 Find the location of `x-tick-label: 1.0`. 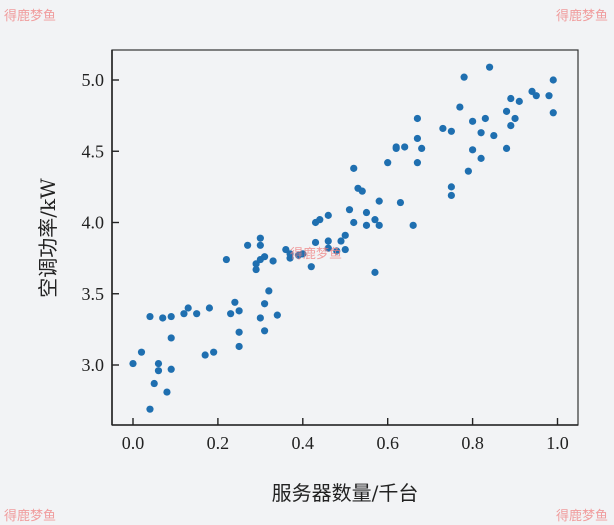

x-tick-label: 1.0 is located at coordinates (557, 443).